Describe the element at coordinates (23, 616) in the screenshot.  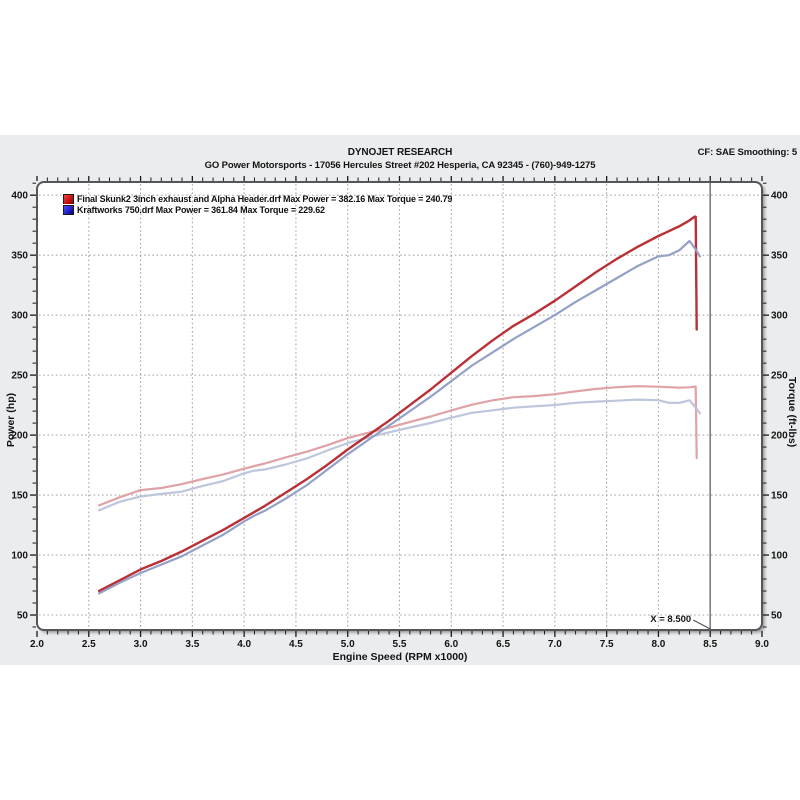
I see `power-tick-label: 50` at that location.